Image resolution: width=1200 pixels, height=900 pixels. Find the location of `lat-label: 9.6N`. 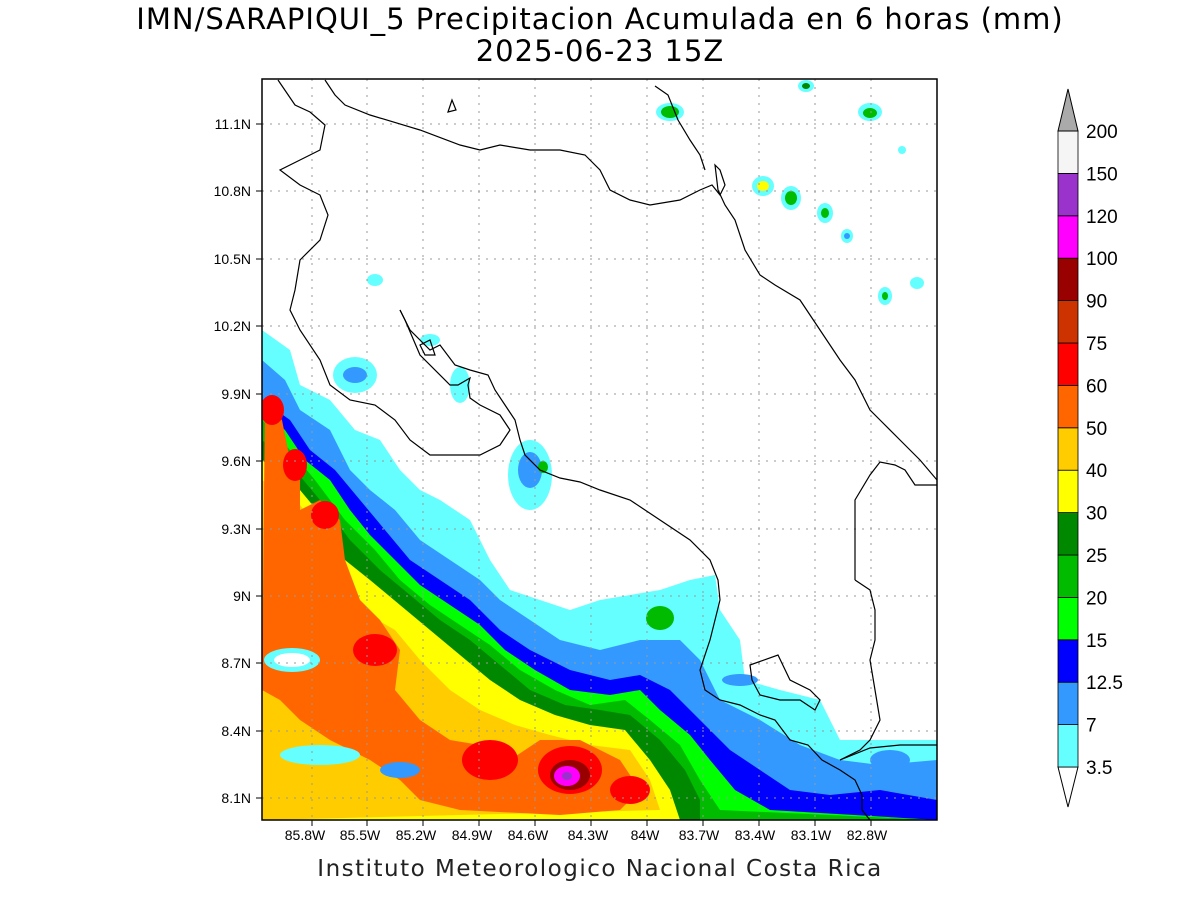

lat-label: 9.6N is located at coordinates (236, 461).